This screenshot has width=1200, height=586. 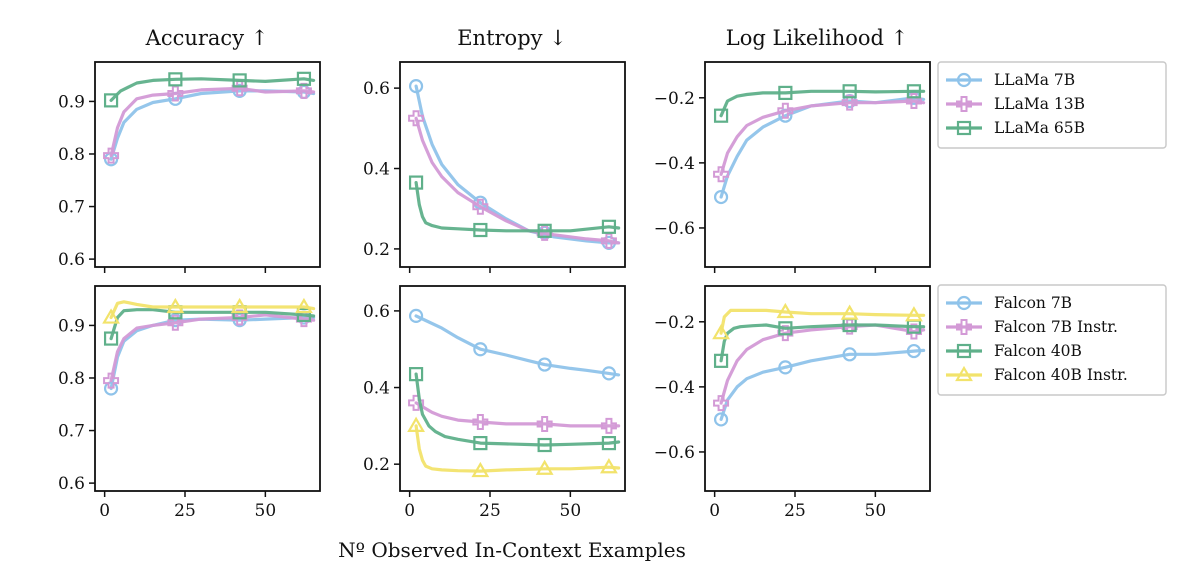 I want to click on legend-marker-llama-7b, so click(x=964, y=80).